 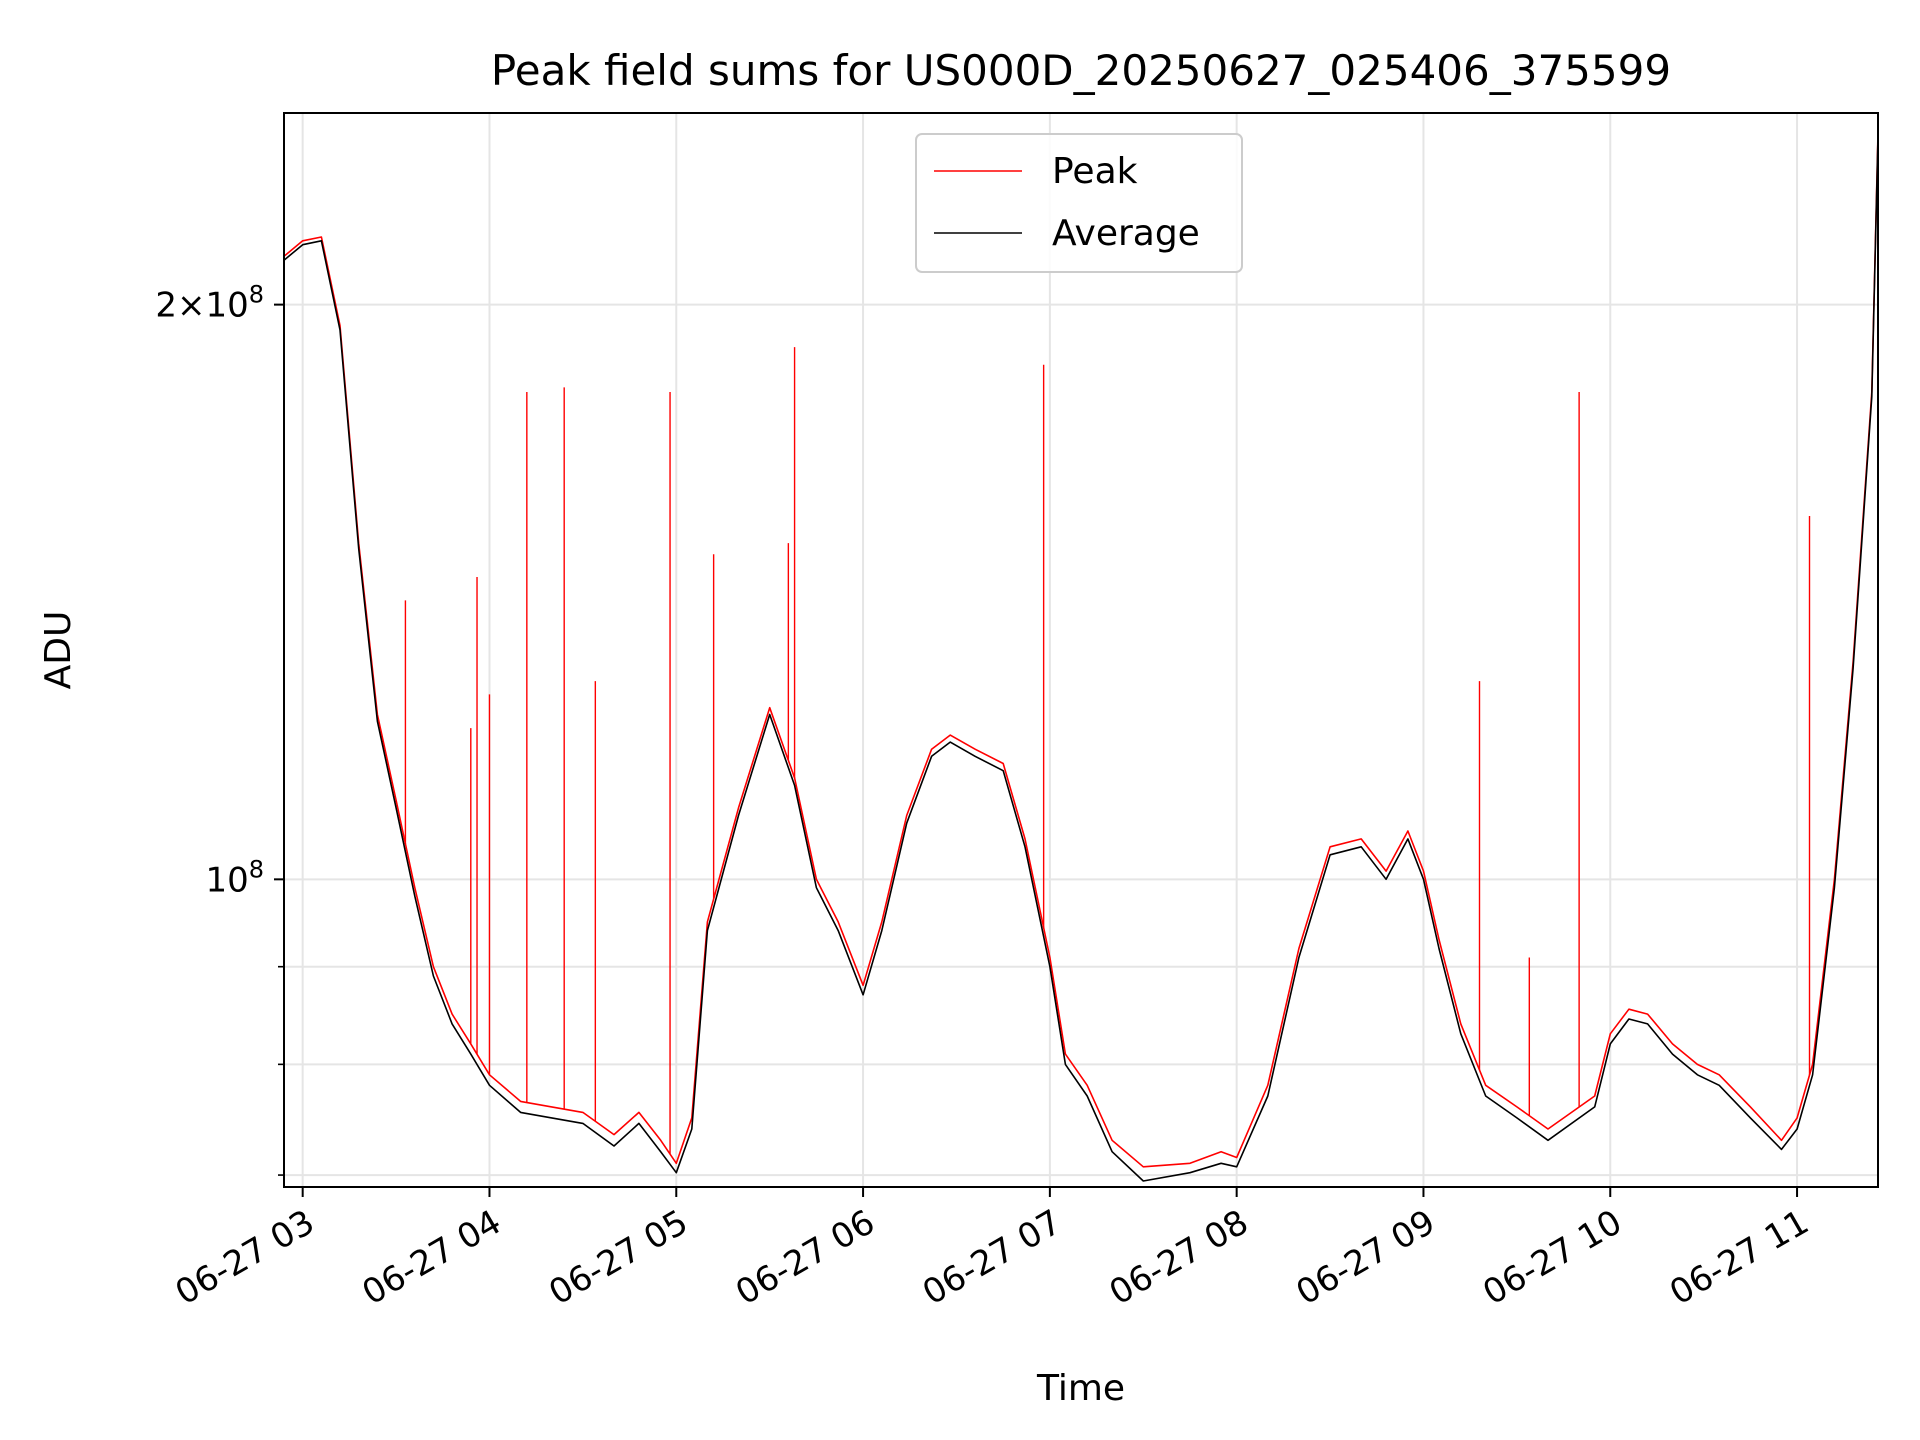 I want to click on x-axis-label: Time, so click(x=1080, y=1388).